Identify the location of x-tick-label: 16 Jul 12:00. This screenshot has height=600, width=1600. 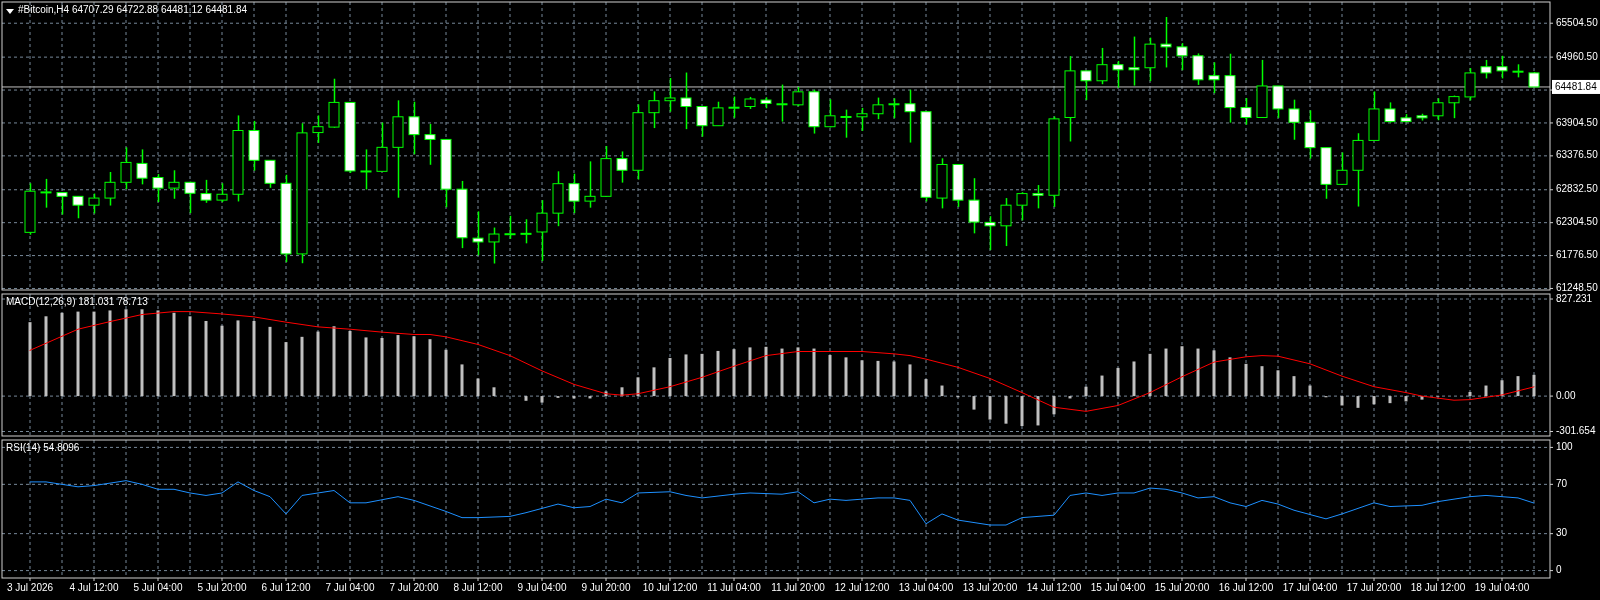
(1246, 587).